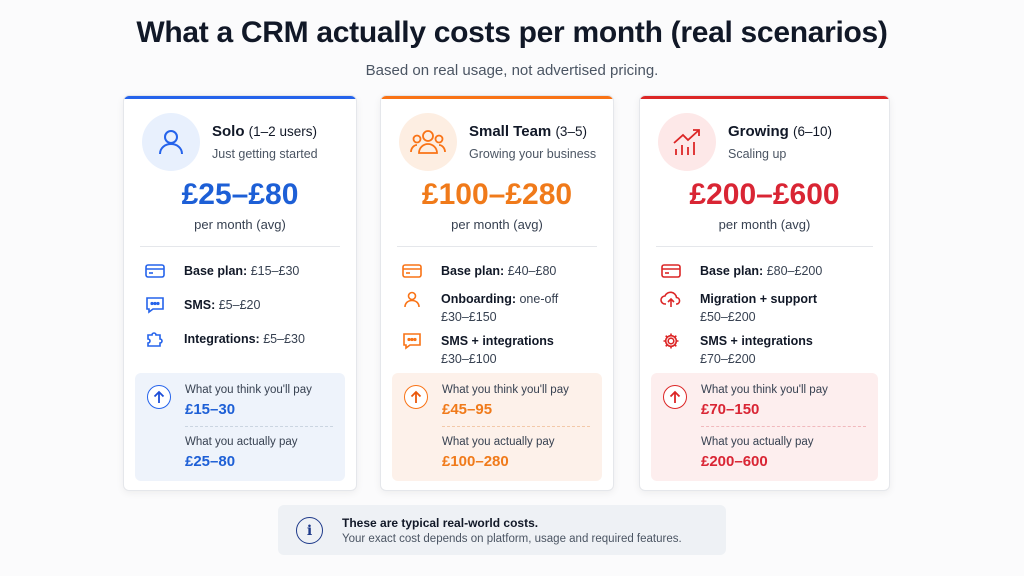  Describe the element at coordinates (309, 530) in the screenshot. I see `info-icon: i` at that location.